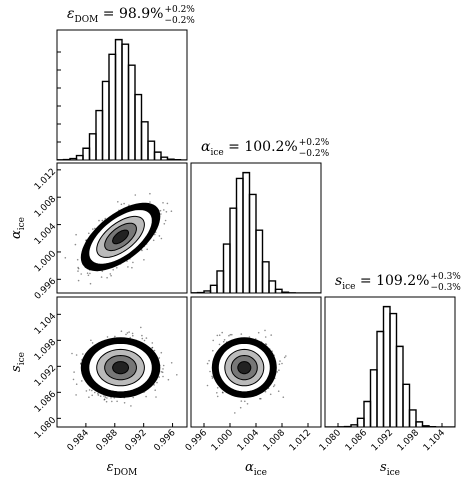 The width and height of the screenshot is (474, 483). I want to click on title-upper: +0.2%, so click(179, 10).